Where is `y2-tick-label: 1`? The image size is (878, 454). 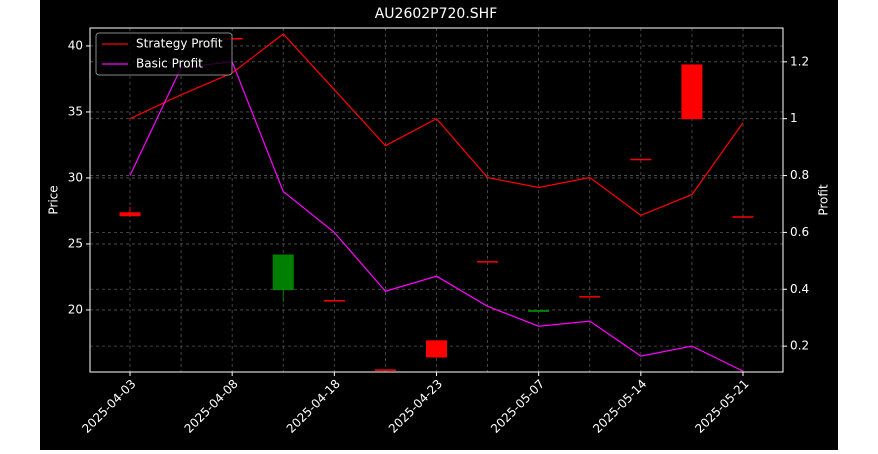 y2-tick-label: 1 is located at coordinates (794, 118).